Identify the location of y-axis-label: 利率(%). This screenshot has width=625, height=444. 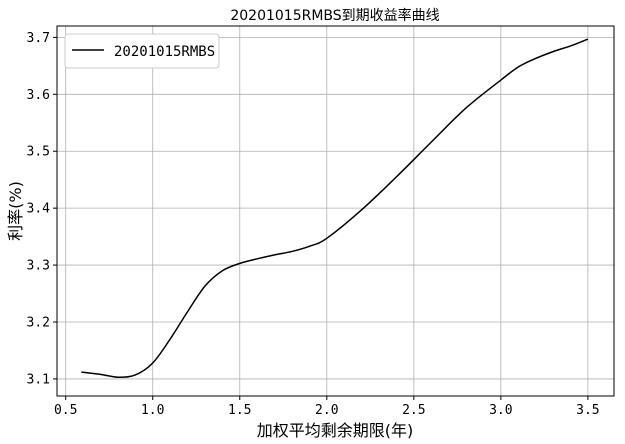
(15, 211).